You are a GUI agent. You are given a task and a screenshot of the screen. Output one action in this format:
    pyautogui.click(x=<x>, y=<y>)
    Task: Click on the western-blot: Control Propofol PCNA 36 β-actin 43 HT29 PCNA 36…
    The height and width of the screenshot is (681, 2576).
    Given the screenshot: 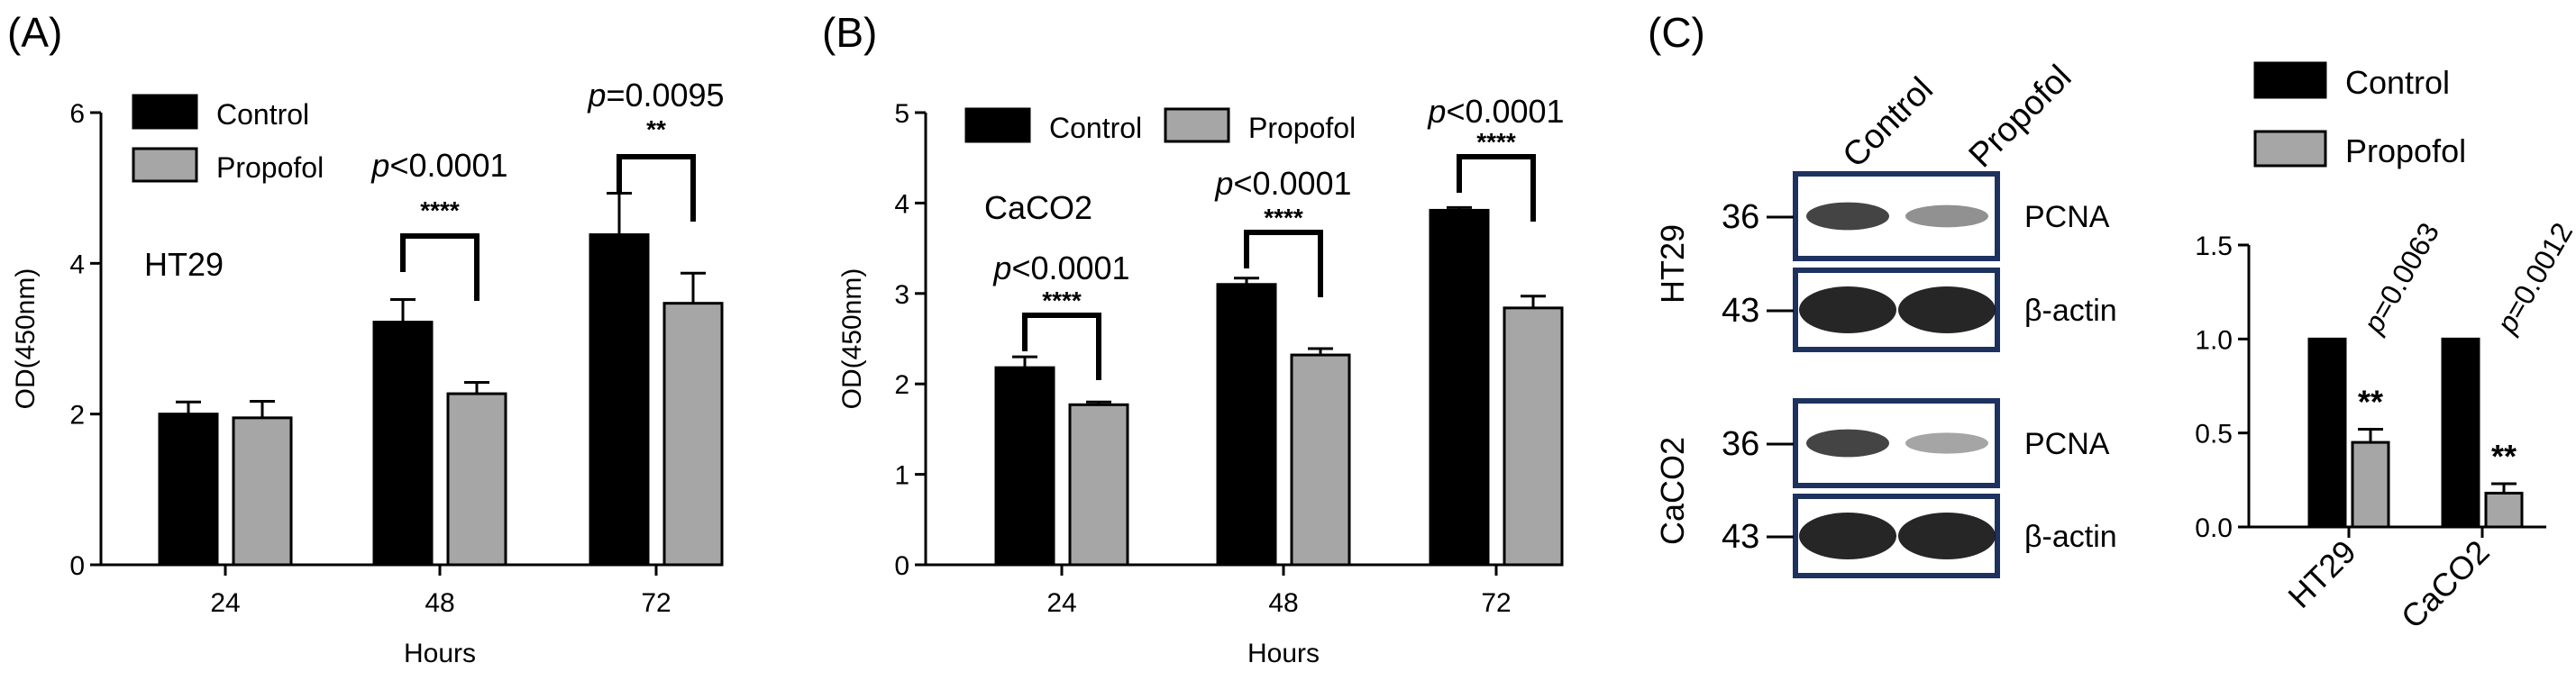 What is the action you would take?
    pyautogui.click(x=1885, y=318)
    